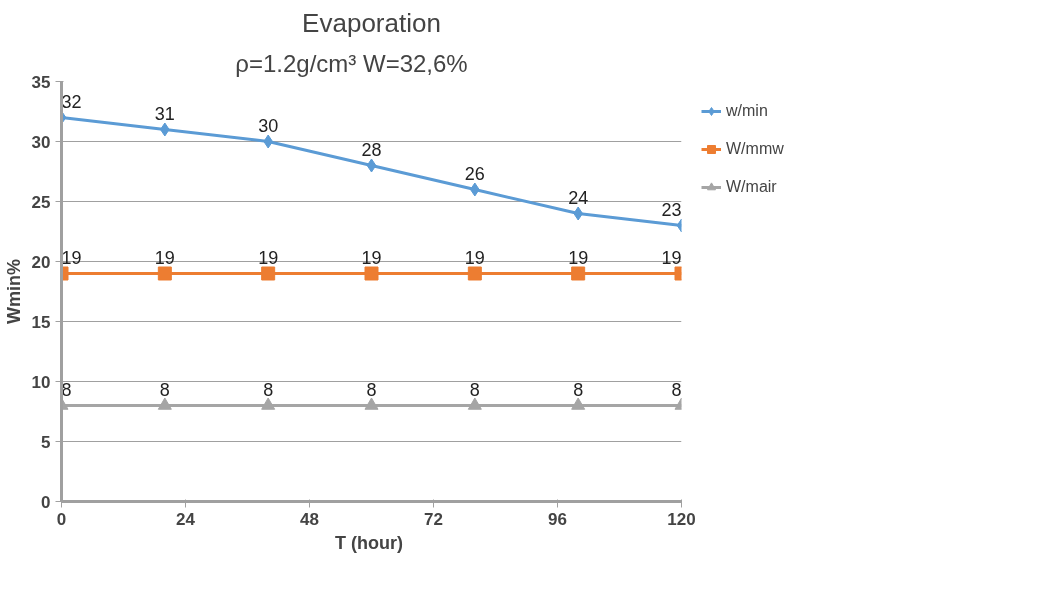 Image resolution: width=1057 pixels, height=615 pixels. Describe the element at coordinates (268, 125) in the screenshot. I see `data-label: 30` at that location.